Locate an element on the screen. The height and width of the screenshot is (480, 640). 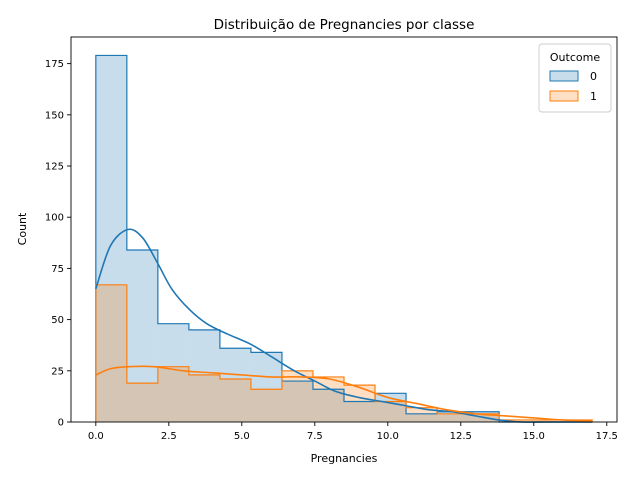
legend: Outcome 0 1 is located at coordinates (575, 78).